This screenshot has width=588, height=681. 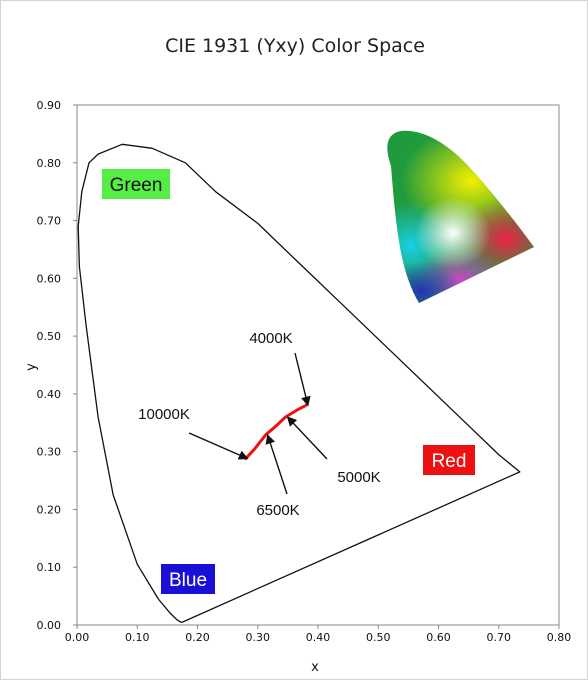 I want to click on label-10000k: 10000K, so click(x=164, y=414).